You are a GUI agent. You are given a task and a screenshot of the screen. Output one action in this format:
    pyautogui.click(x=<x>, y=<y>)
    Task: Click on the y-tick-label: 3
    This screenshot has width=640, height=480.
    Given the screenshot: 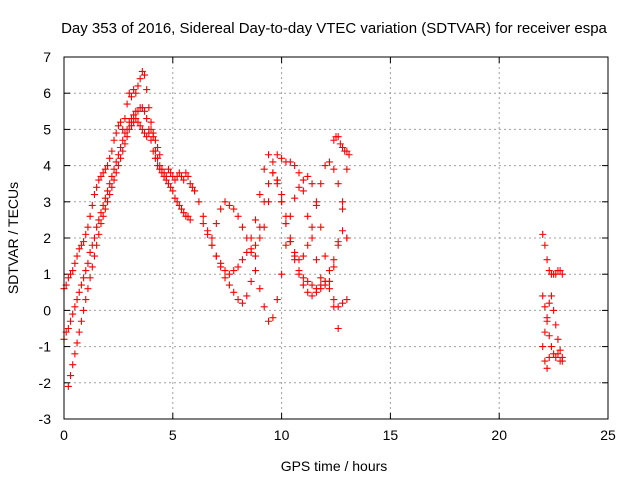 What is the action you would take?
    pyautogui.click(x=47, y=202)
    